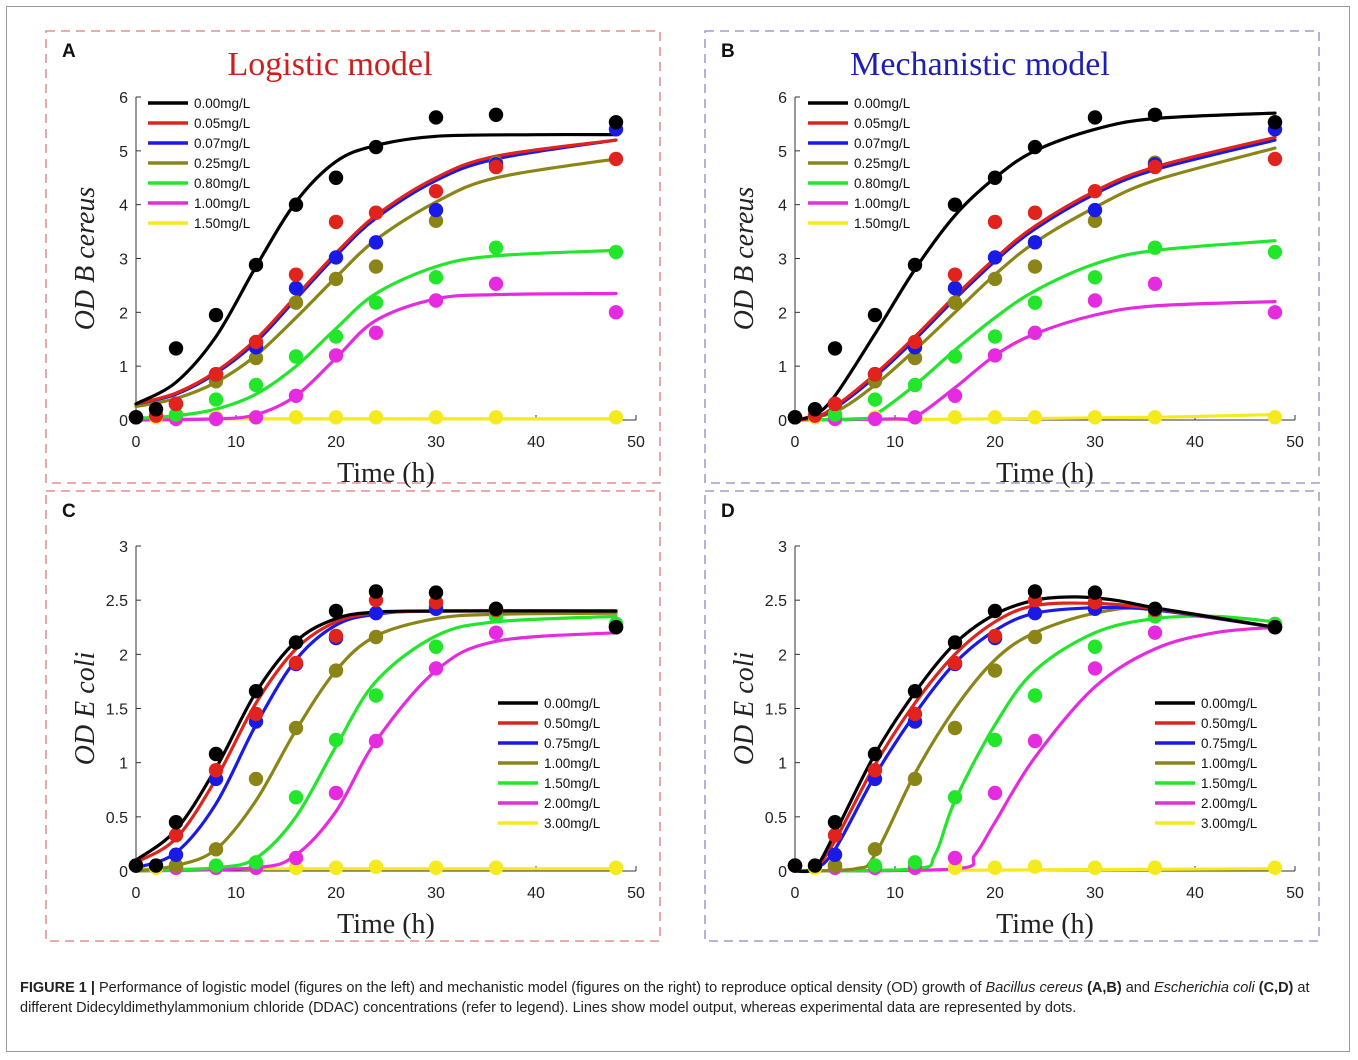  I want to click on legend-label: 0.00mg/L, so click(572, 703).